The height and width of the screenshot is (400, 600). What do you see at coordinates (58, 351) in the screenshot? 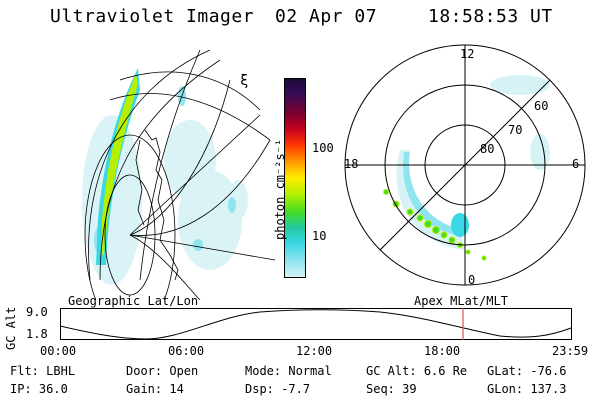
I see `orbit-xtick-0: 00:00` at bounding box center [58, 351].